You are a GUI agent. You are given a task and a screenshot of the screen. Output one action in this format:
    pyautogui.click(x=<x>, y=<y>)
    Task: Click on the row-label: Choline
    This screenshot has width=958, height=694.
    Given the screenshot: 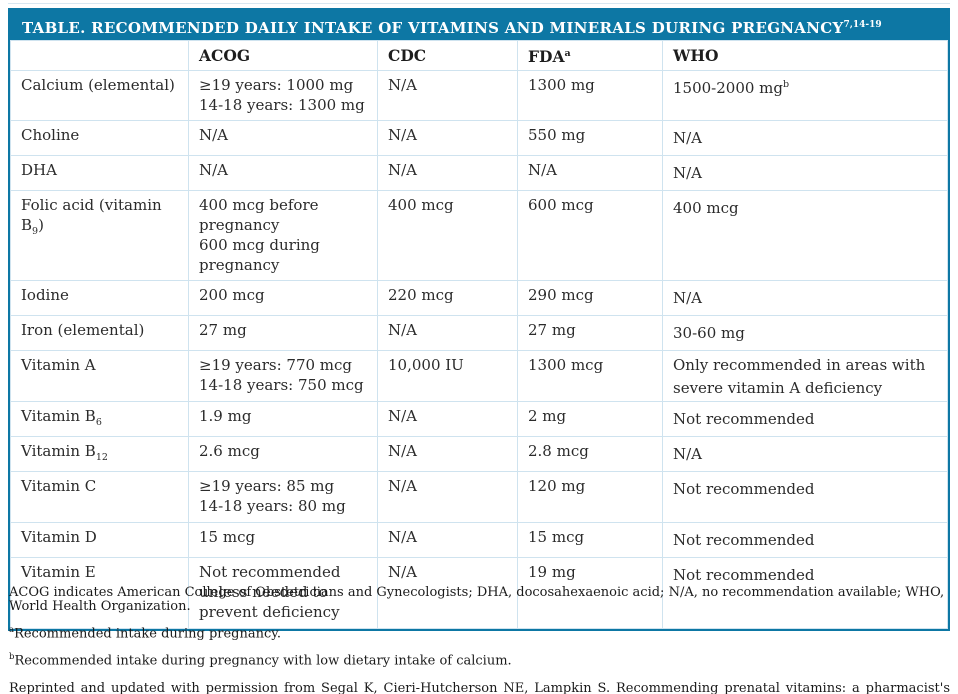 What is the action you would take?
    pyautogui.click(x=99, y=138)
    